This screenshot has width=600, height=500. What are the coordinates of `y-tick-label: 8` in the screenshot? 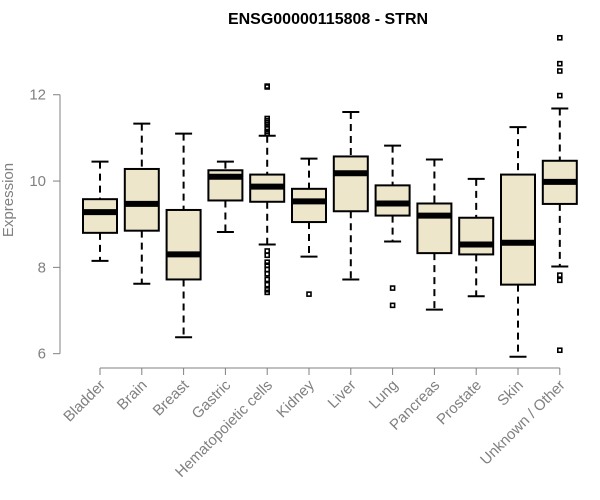 It's located at (42, 267).